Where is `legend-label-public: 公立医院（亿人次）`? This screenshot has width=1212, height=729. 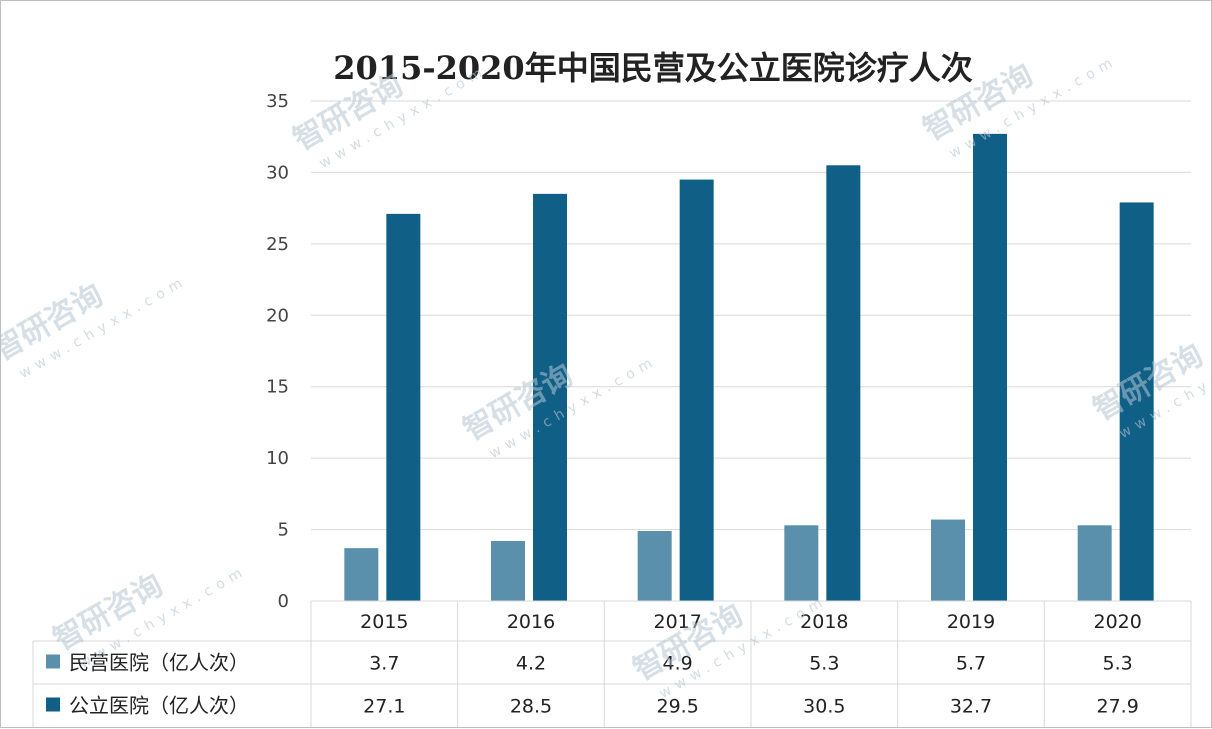 legend-label-public: 公立医院（亿人次） is located at coordinates (159, 706).